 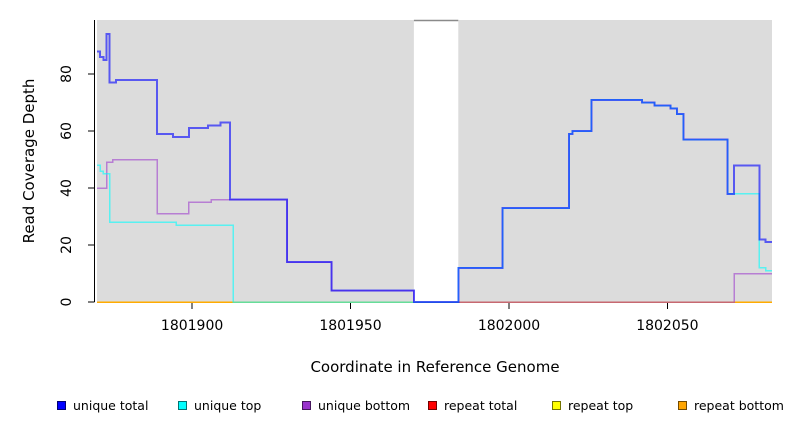 What do you see at coordinates (667, 326) in the screenshot?
I see `x-tick-label: 1802050` at bounding box center [667, 326].